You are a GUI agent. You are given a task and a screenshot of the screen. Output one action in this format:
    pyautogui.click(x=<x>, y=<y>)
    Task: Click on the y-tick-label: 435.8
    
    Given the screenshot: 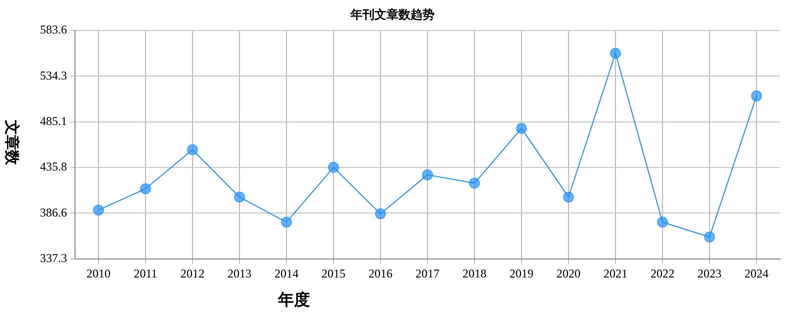 What is the action you would take?
    pyautogui.click(x=53, y=167)
    